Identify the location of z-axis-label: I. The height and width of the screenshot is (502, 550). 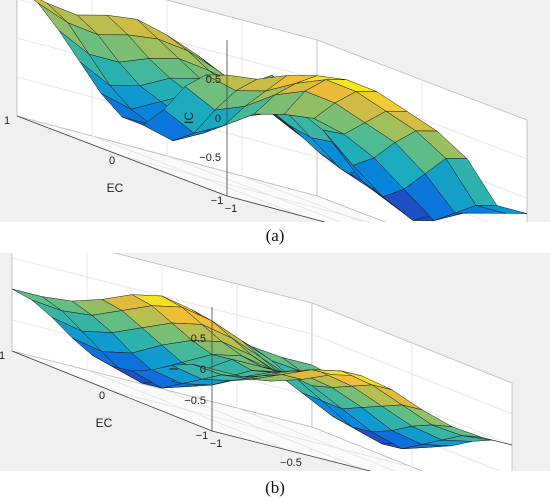
(174, 368).